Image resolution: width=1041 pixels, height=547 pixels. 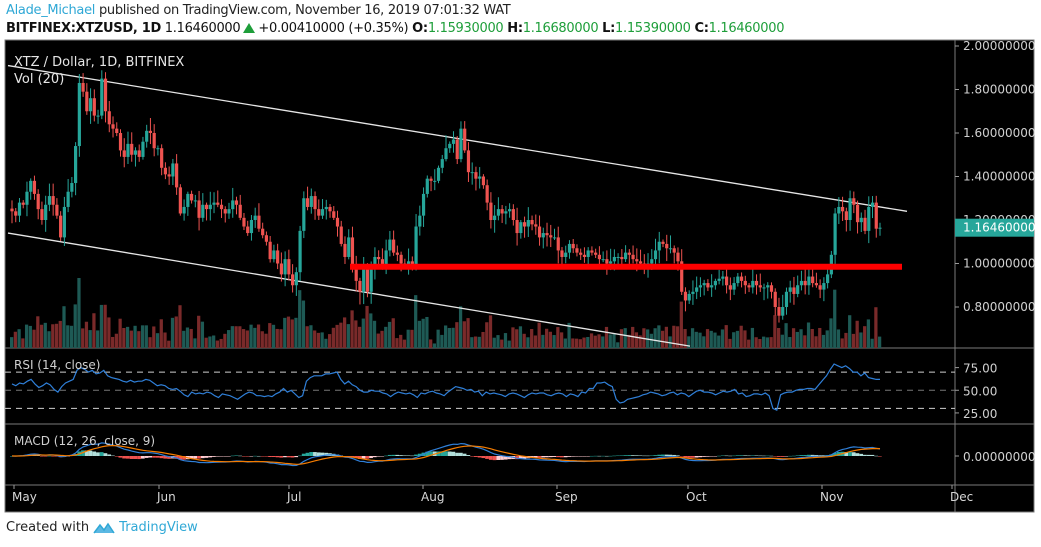 What do you see at coordinates (701, 28) in the screenshot?
I see `close-label: C:` at bounding box center [701, 28].